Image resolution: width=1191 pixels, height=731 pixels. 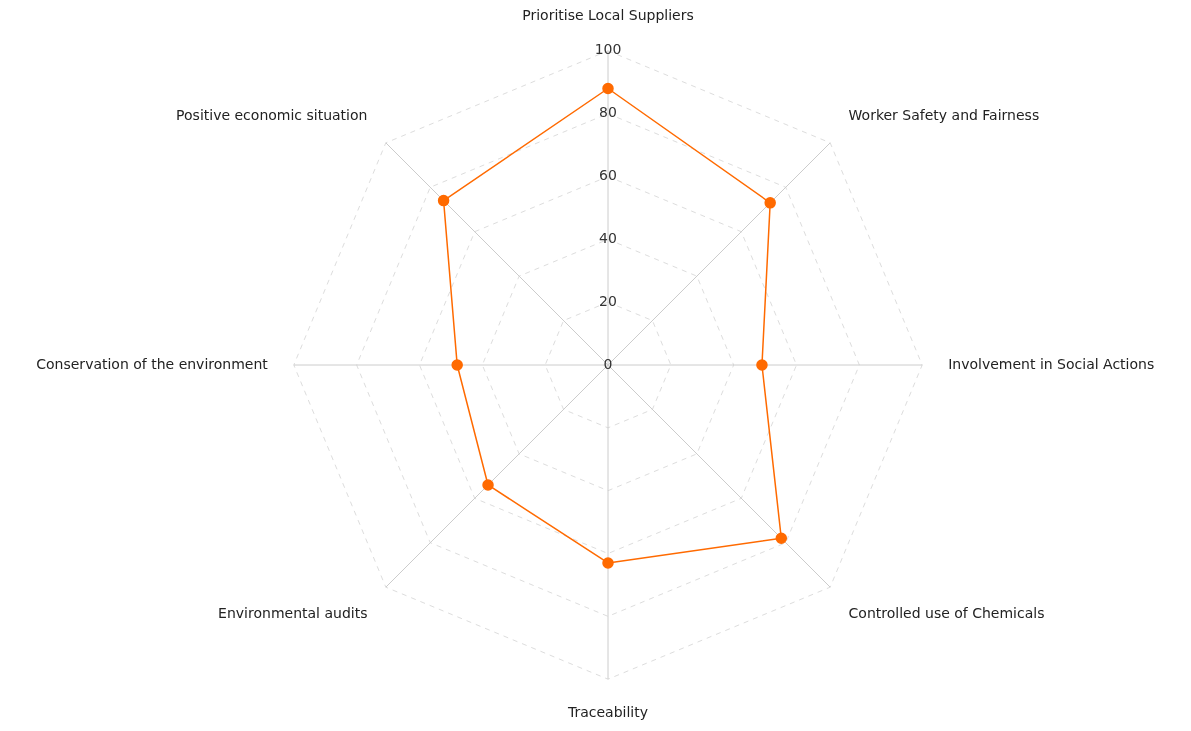 I want to click on spoke-label: Controlled use of Chemicals, so click(x=946, y=612).